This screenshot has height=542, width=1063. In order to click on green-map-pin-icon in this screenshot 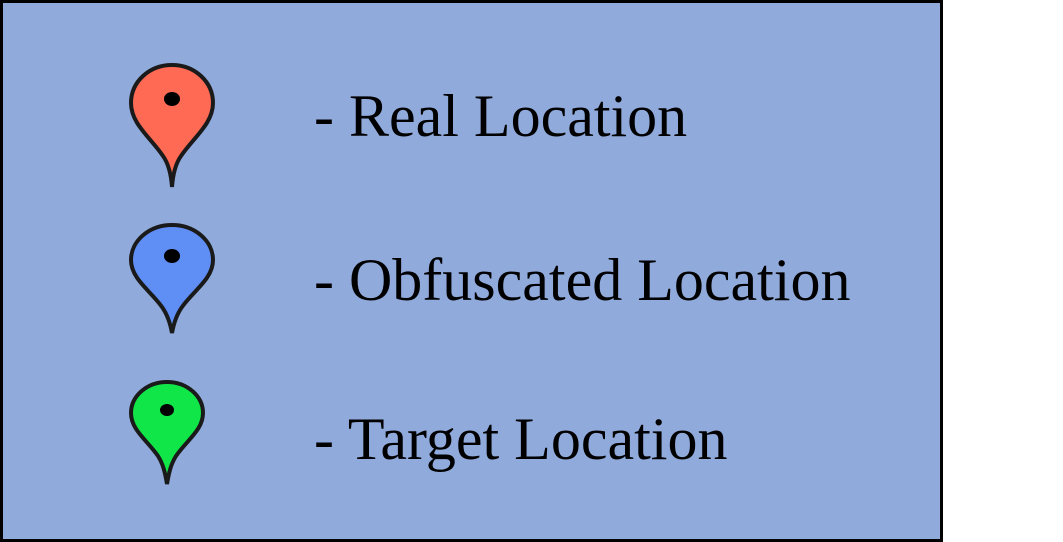, I will do `click(167, 433)`.